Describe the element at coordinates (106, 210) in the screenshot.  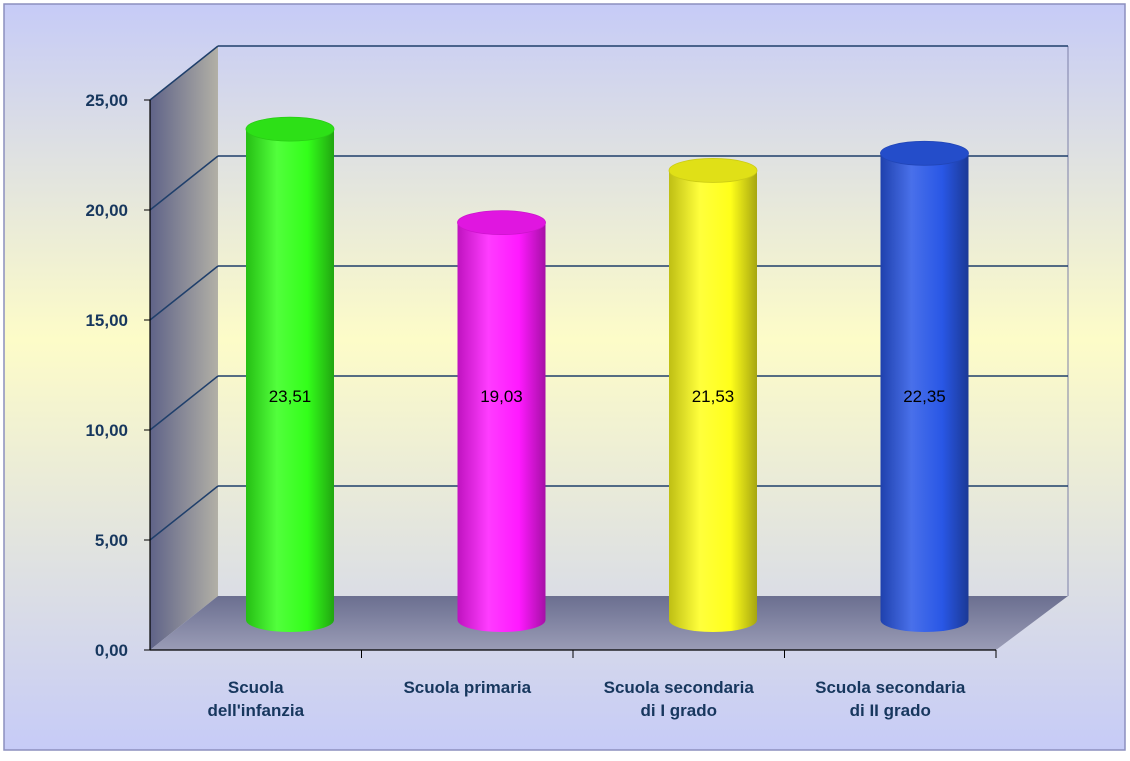
I see `y-tick-label: 20,00` at that location.